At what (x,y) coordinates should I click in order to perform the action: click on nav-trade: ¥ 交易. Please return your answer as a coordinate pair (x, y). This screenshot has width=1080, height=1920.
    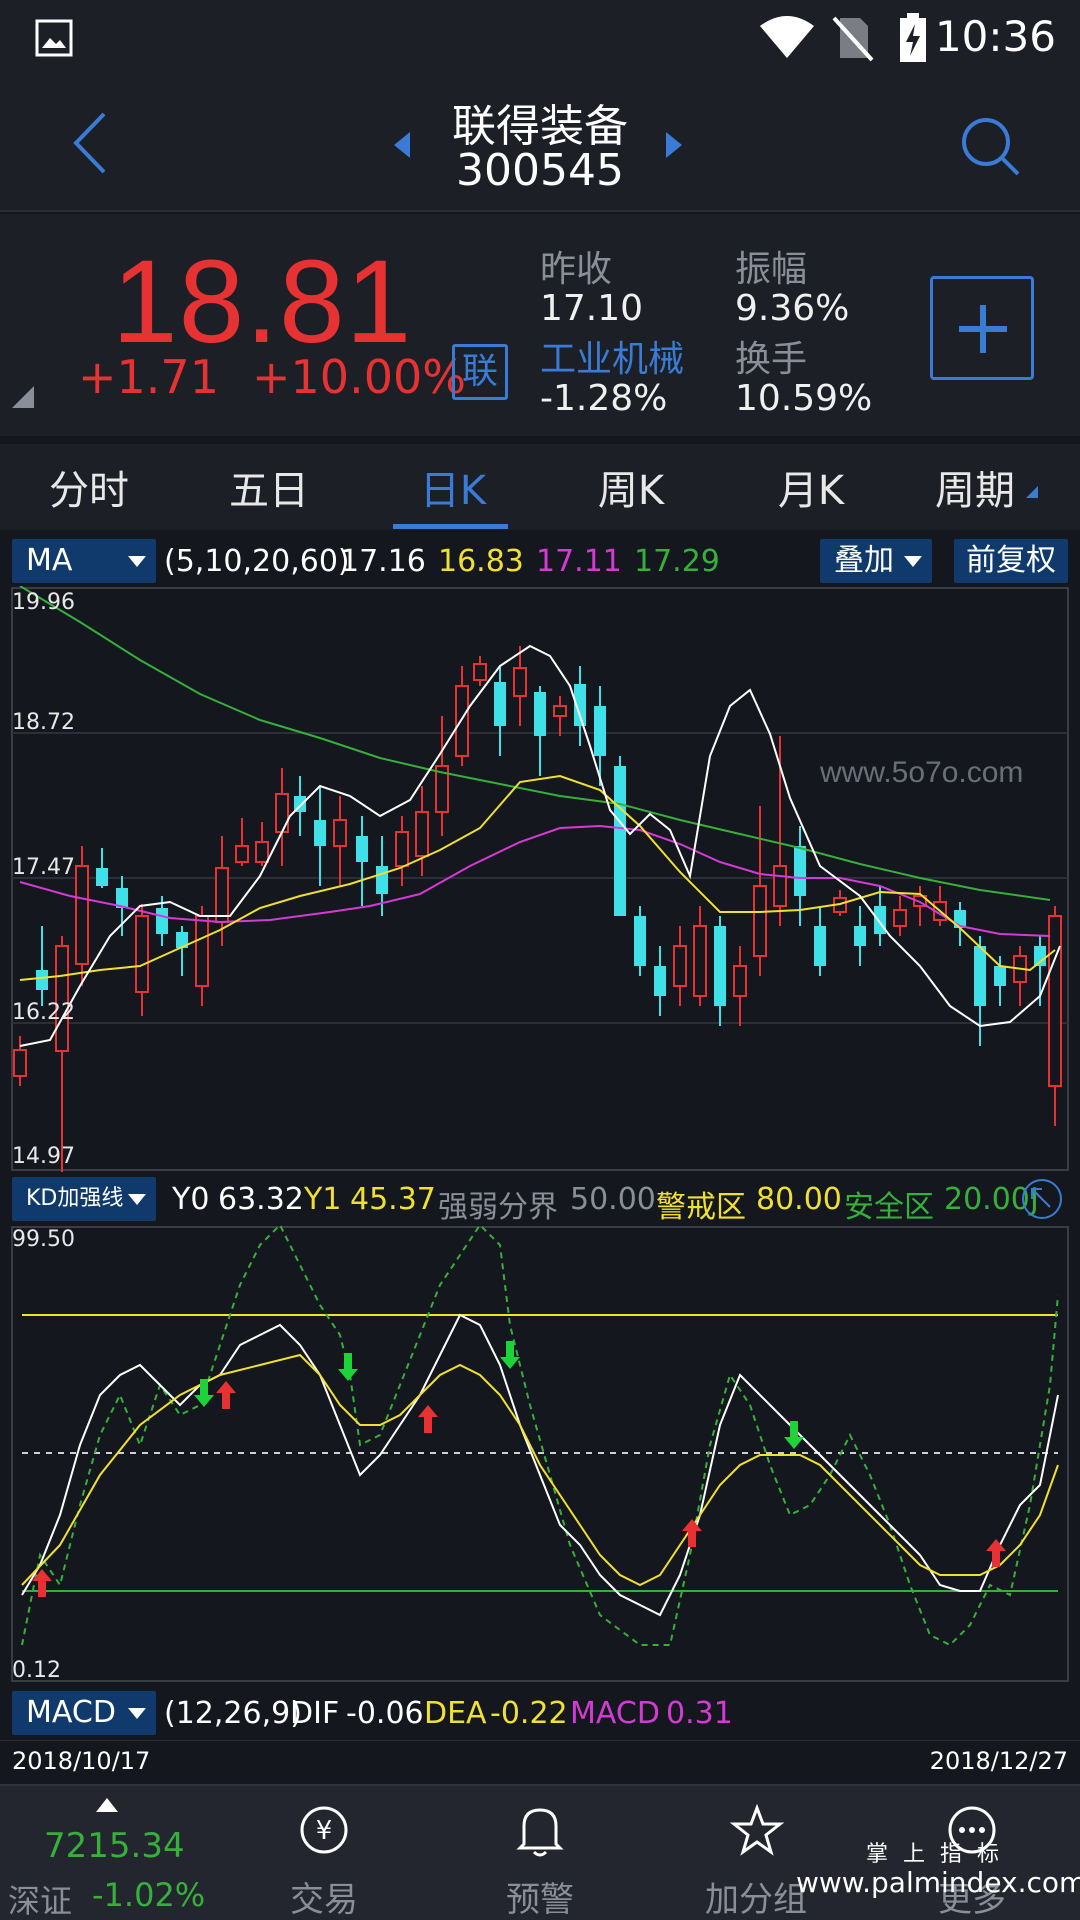
    Looking at the image, I should click on (324, 1853).